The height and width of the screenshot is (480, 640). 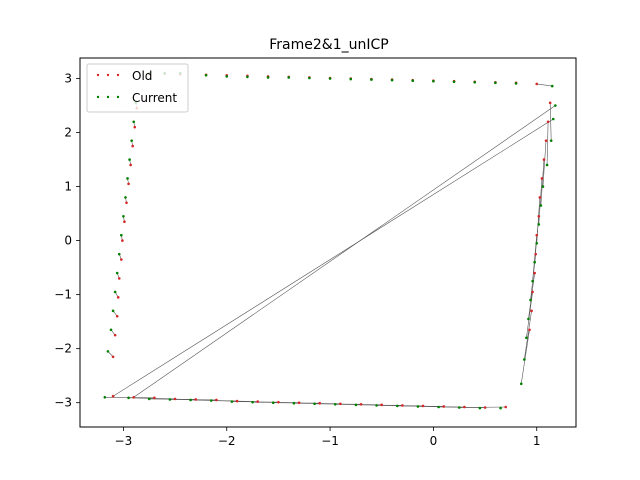 What do you see at coordinates (142, 76) in the screenshot?
I see `legend-label-old: Old` at bounding box center [142, 76].